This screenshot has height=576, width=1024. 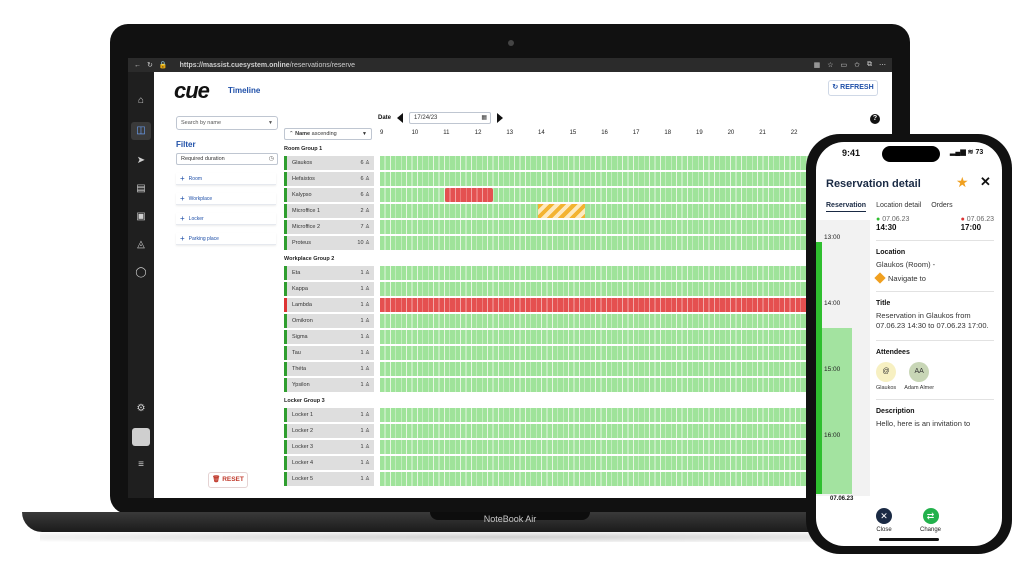 I want to click on chevron-down-icon: ▼, so click(x=270, y=123).